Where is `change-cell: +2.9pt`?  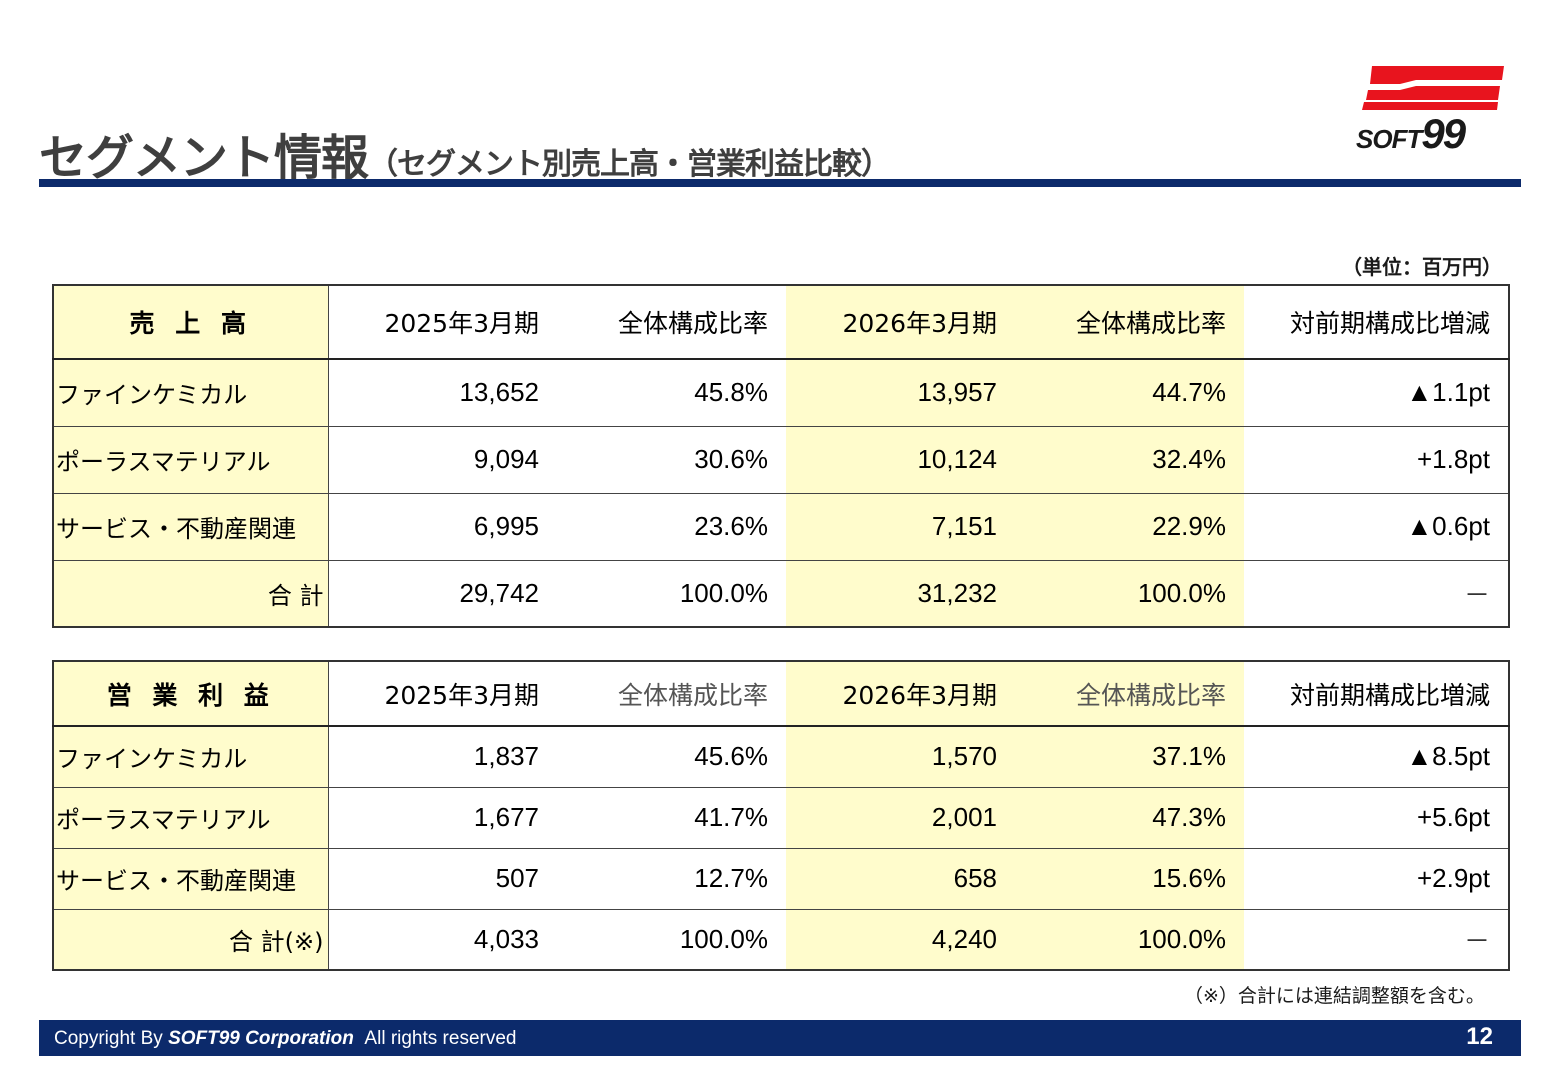
change-cell: +2.9pt is located at coordinates (1376, 878).